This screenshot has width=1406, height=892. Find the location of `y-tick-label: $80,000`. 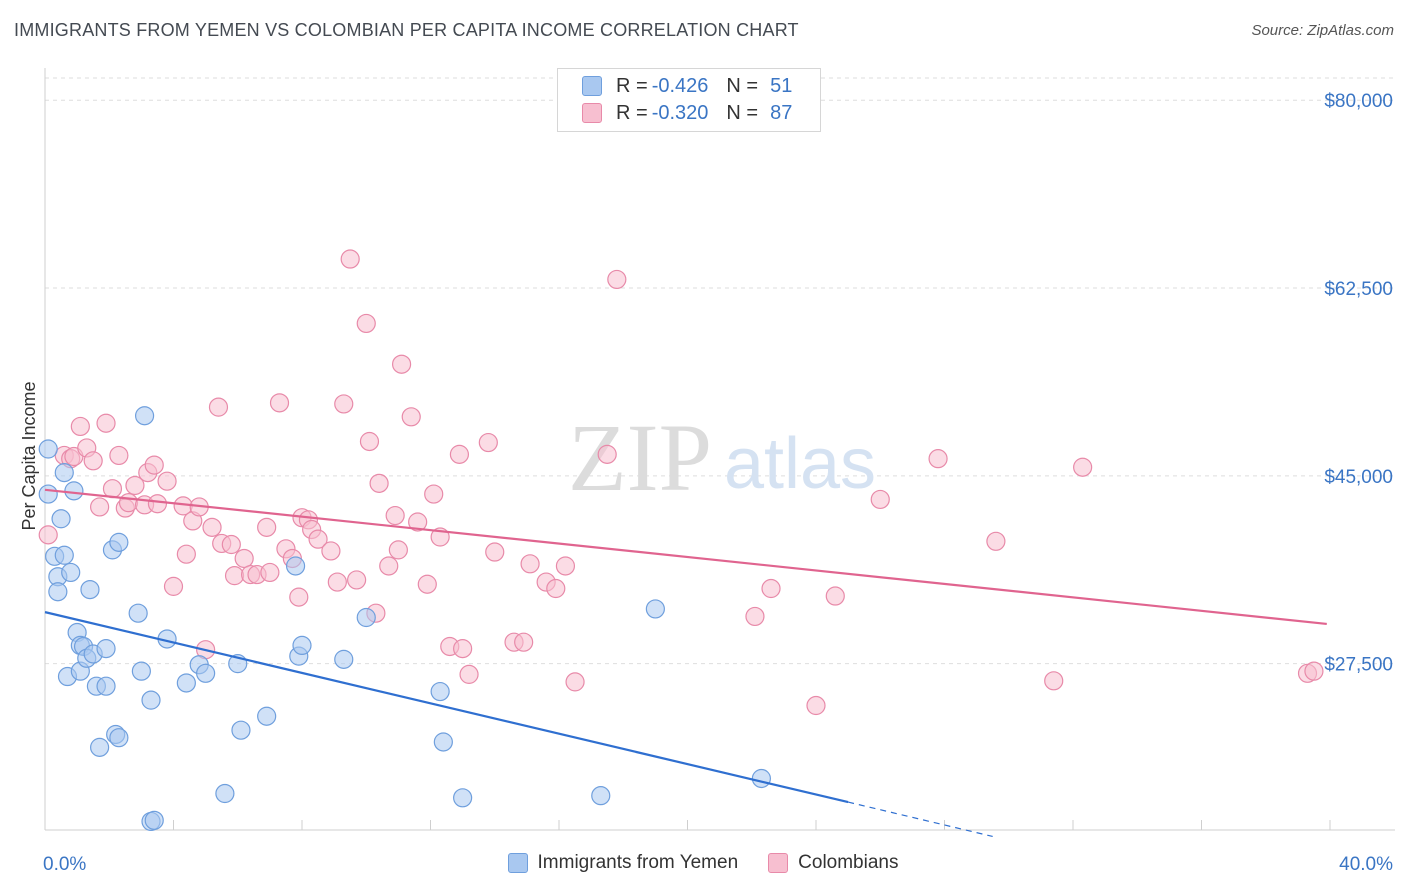

y-tick-label: $80,000 is located at coordinates (1358, 101).